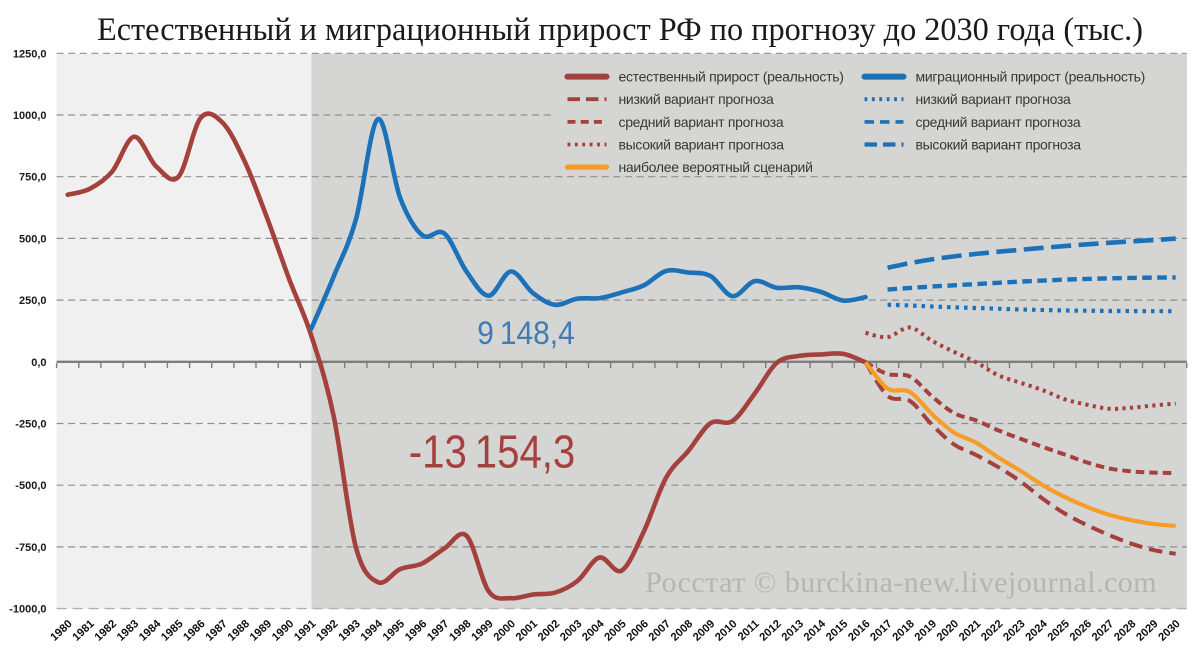 Image resolution: width=1200 pixels, height=658 pixels. What do you see at coordinates (526, 333) in the screenshot?
I see `svg-text: 9 148,4` at bounding box center [526, 333].